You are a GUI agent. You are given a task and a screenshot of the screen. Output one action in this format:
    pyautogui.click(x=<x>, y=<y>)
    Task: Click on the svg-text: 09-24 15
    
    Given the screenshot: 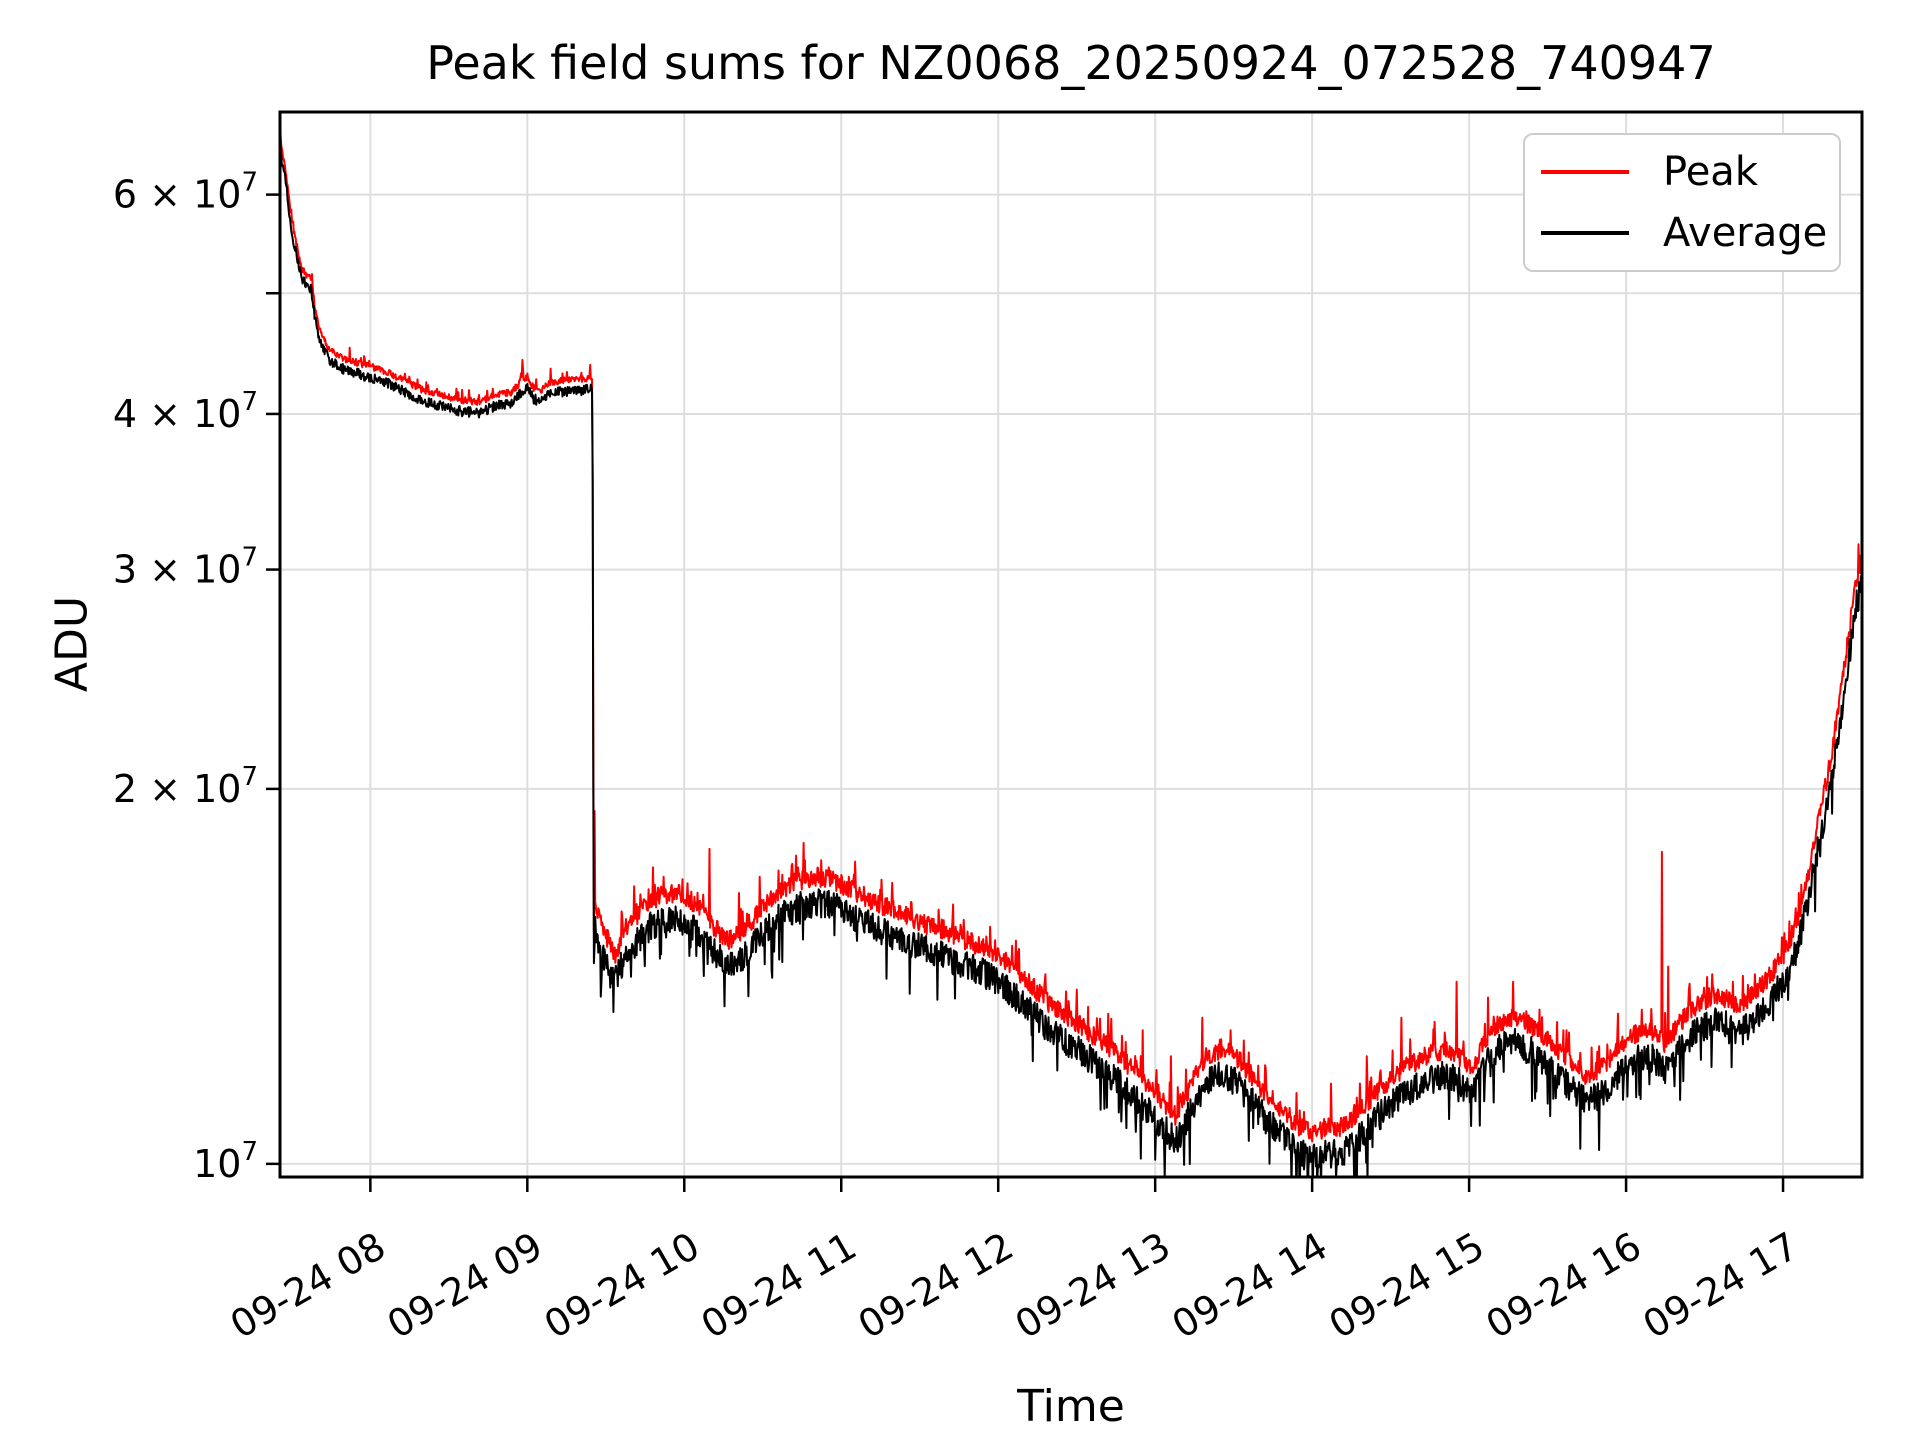 What is the action you would take?
    pyautogui.click(x=1407, y=1286)
    